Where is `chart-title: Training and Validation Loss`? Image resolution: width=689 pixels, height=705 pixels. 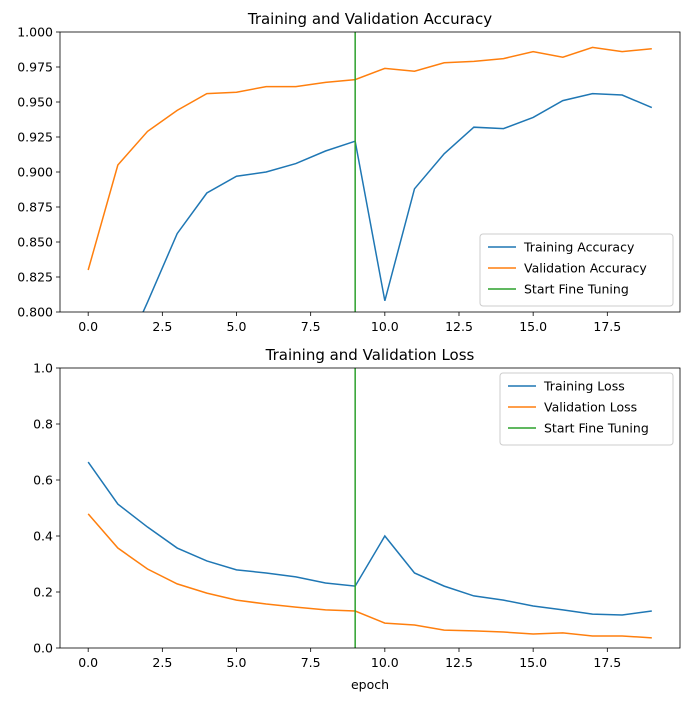
chart-title: Training and Validation Loss is located at coordinates (370, 355).